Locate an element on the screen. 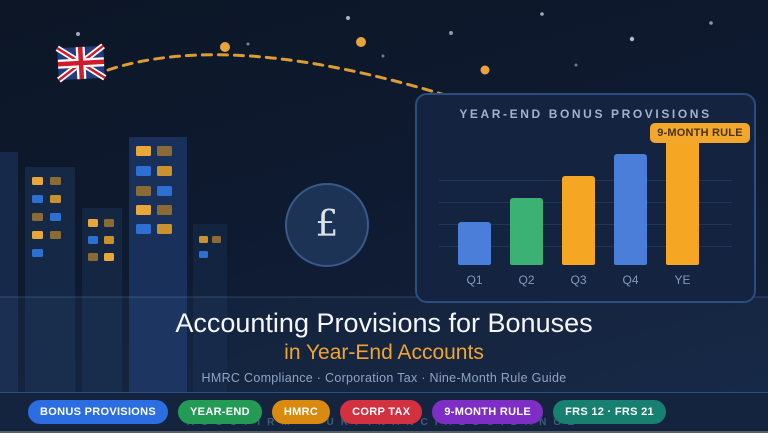 The image size is (768, 440). chart-bar-q1 is located at coordinates (474, 243).